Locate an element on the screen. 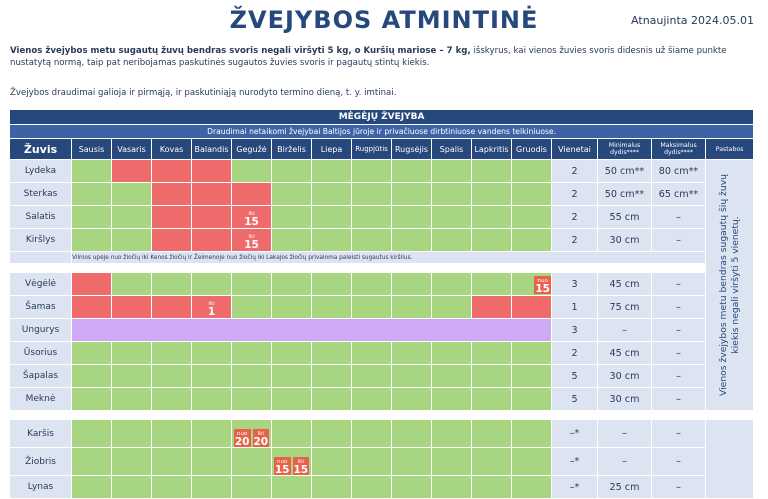 The height and width of the screenshot is (499, 768). count-cell: 2 is located at coordinates (575, 240).